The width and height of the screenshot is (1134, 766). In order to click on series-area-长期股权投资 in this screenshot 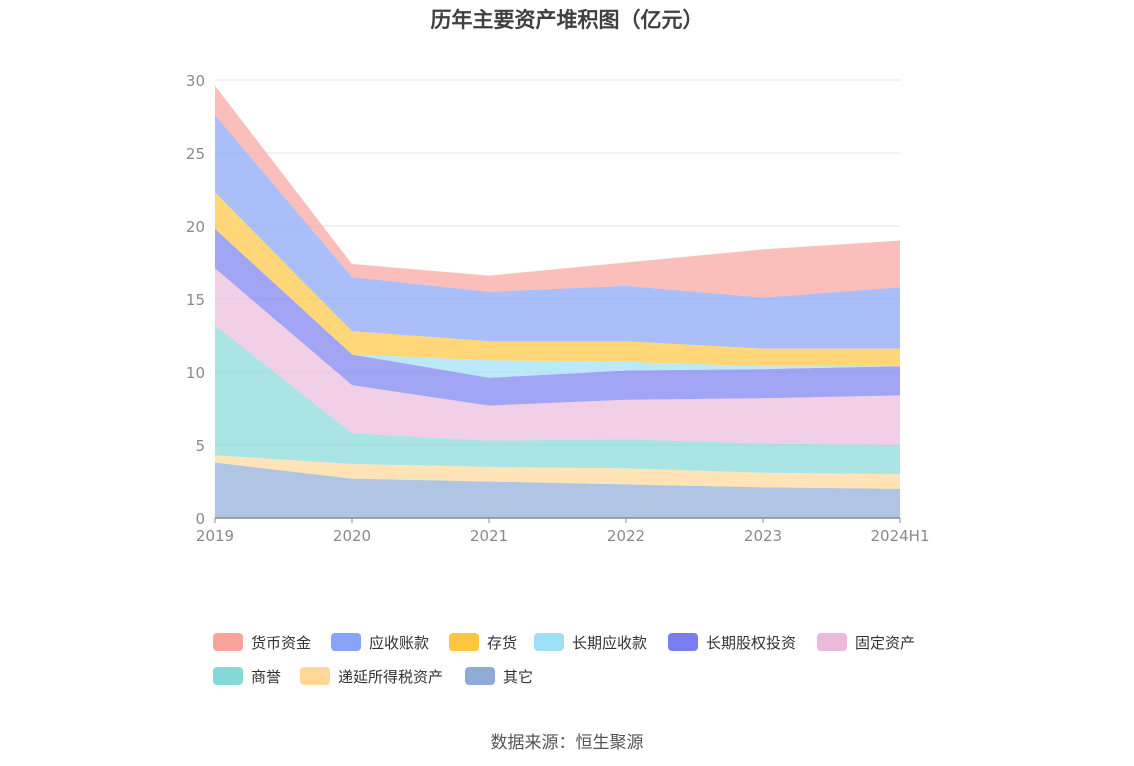, I will do `click(557, 317)`.